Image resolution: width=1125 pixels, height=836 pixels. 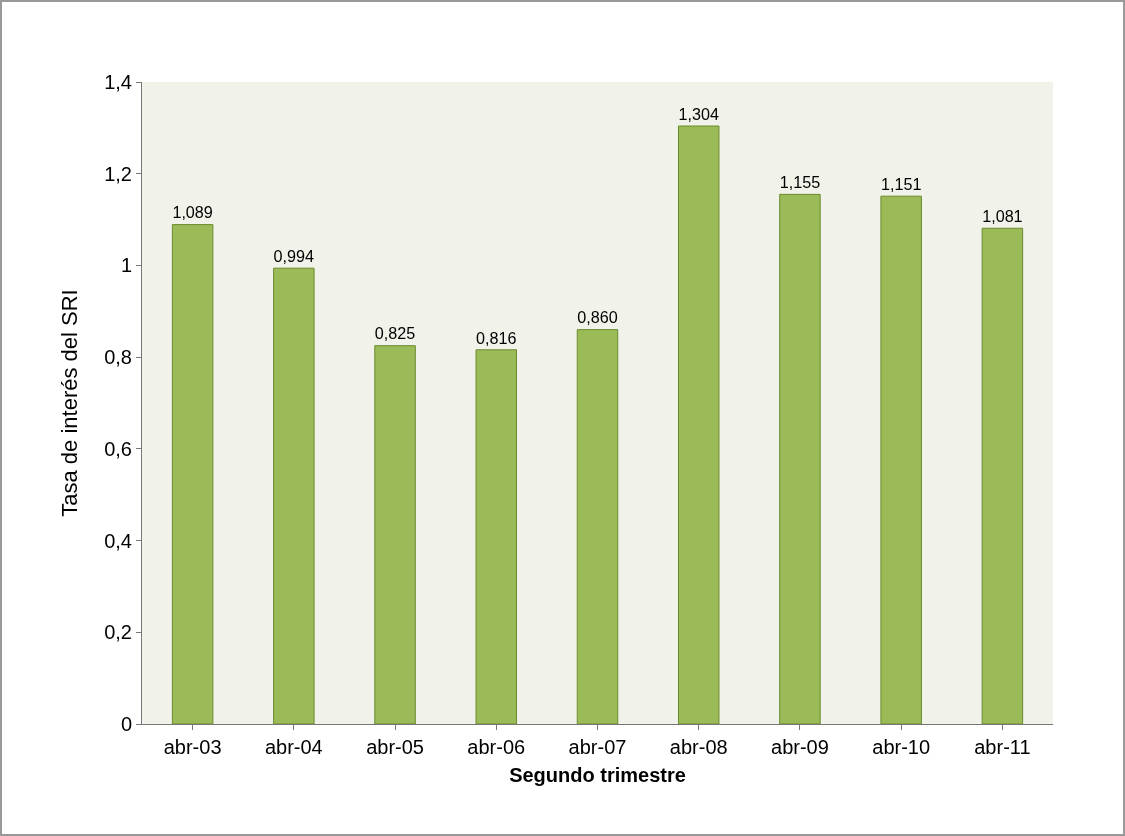 I want to click on data-label: 1,151, so click(x=901, y=183).